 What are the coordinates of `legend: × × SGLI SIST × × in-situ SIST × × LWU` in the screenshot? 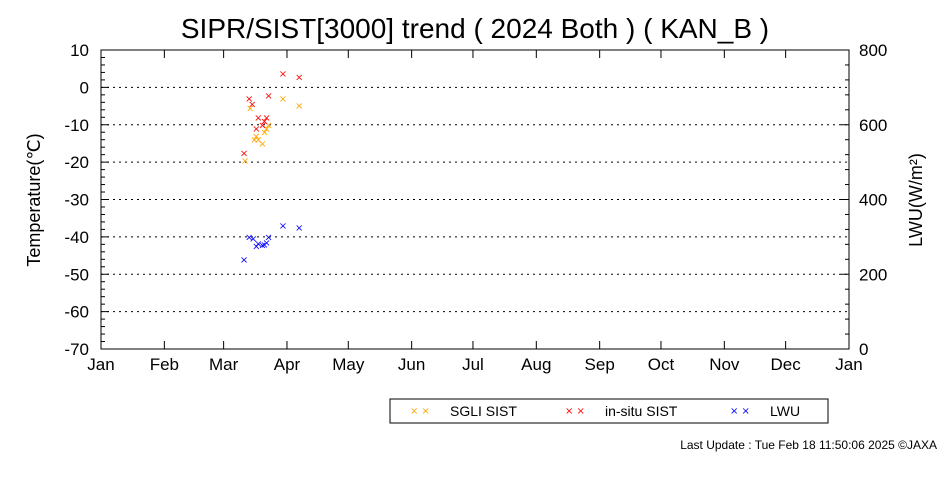 It's located at (609, 411).